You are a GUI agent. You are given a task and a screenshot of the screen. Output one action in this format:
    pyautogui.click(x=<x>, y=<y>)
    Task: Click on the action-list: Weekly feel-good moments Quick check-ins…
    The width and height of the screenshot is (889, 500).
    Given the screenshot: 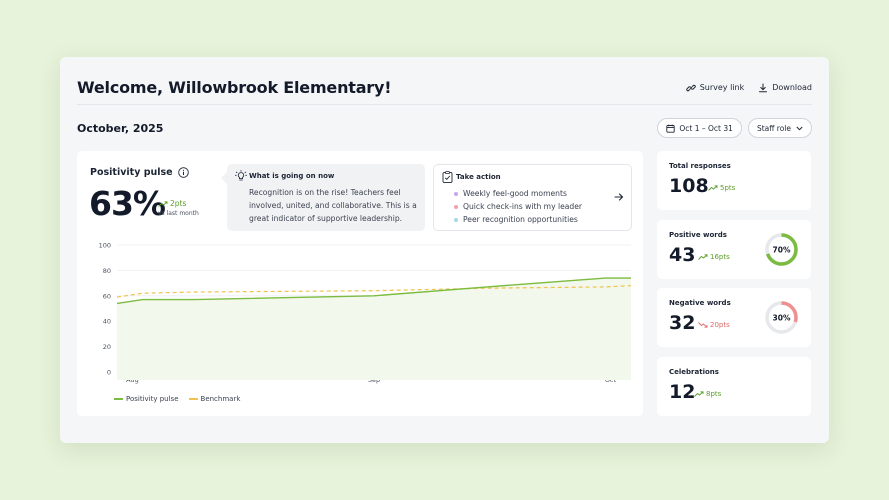 What is the action you would take?
    pyautogui.click(x=518, y=206)
    